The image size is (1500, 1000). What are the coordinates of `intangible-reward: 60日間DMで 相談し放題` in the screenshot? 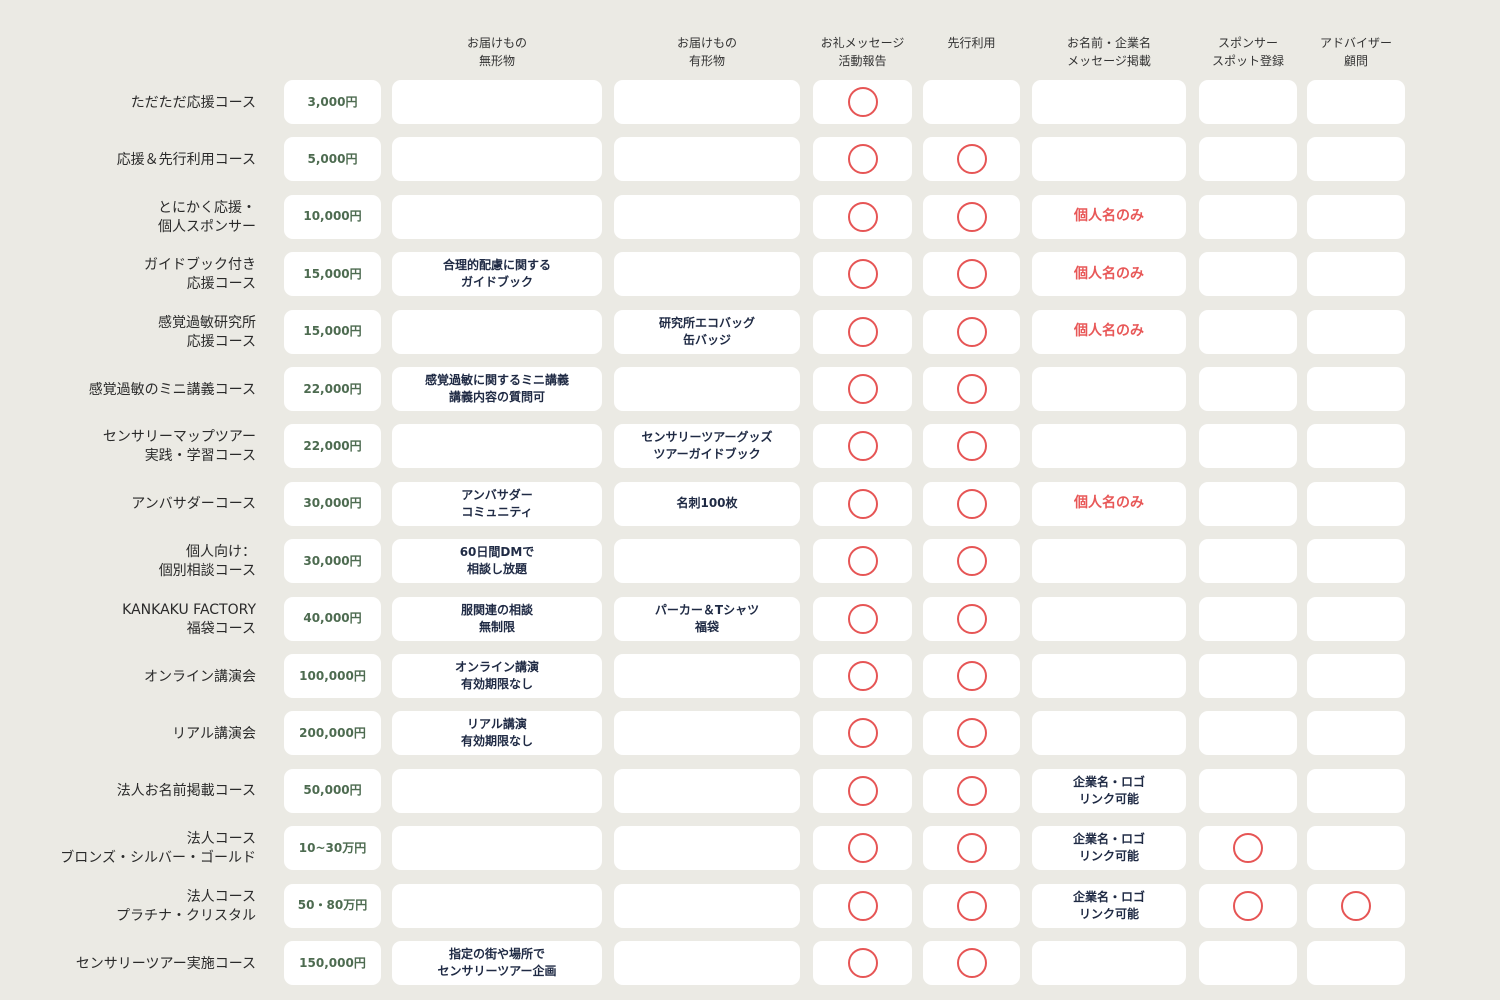 It's located at (497, 561).